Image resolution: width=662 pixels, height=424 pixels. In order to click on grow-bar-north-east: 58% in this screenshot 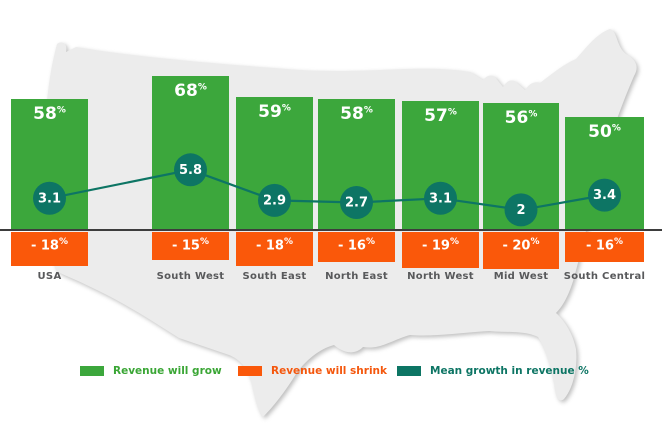, I will do `click(356, 164)`.